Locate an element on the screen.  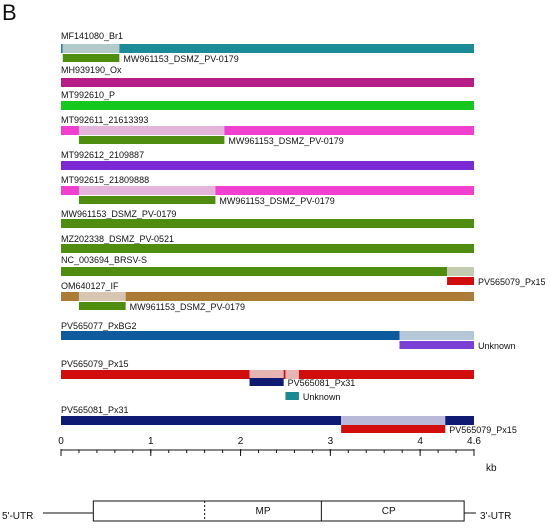
track-label: MT992611_21613393 is located at coordinates (104, 120).